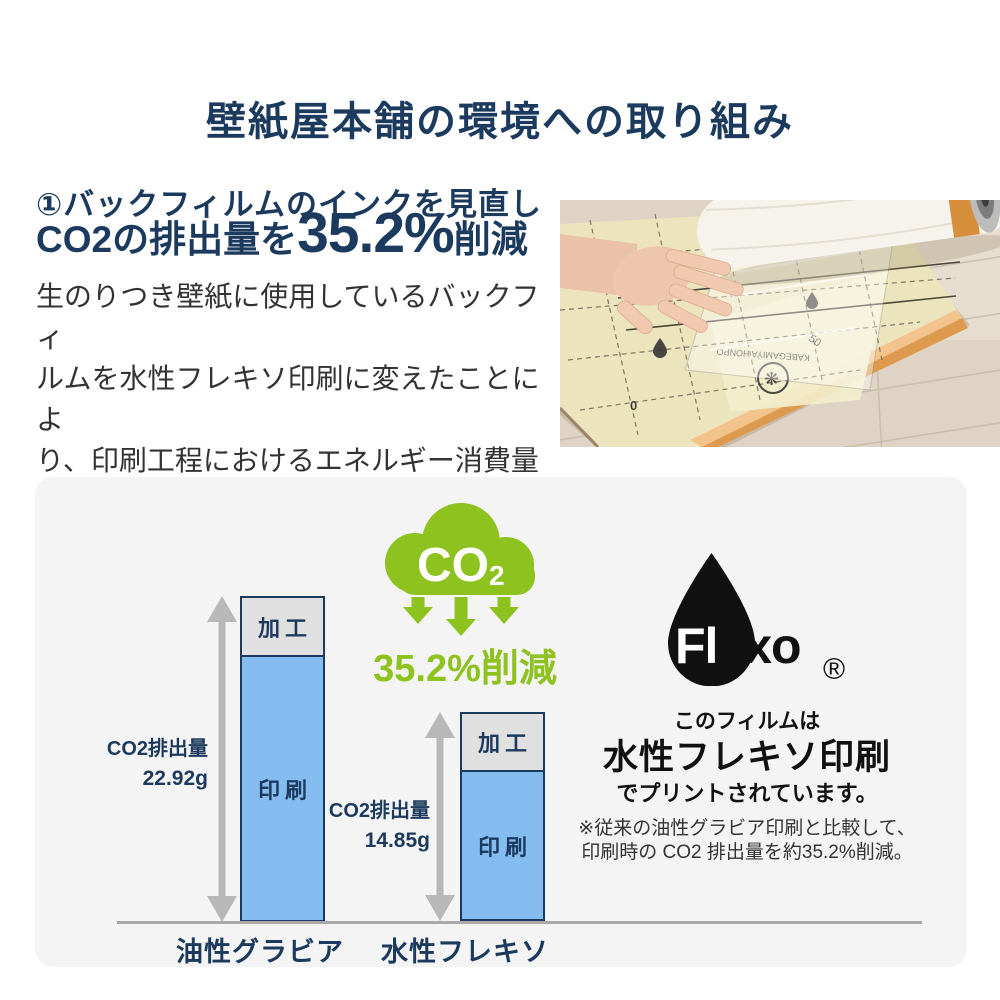 This screenshot has width=1000, height=1000. I want to click on reduction-percent-label: 35.2%削減, so click(465, 669).